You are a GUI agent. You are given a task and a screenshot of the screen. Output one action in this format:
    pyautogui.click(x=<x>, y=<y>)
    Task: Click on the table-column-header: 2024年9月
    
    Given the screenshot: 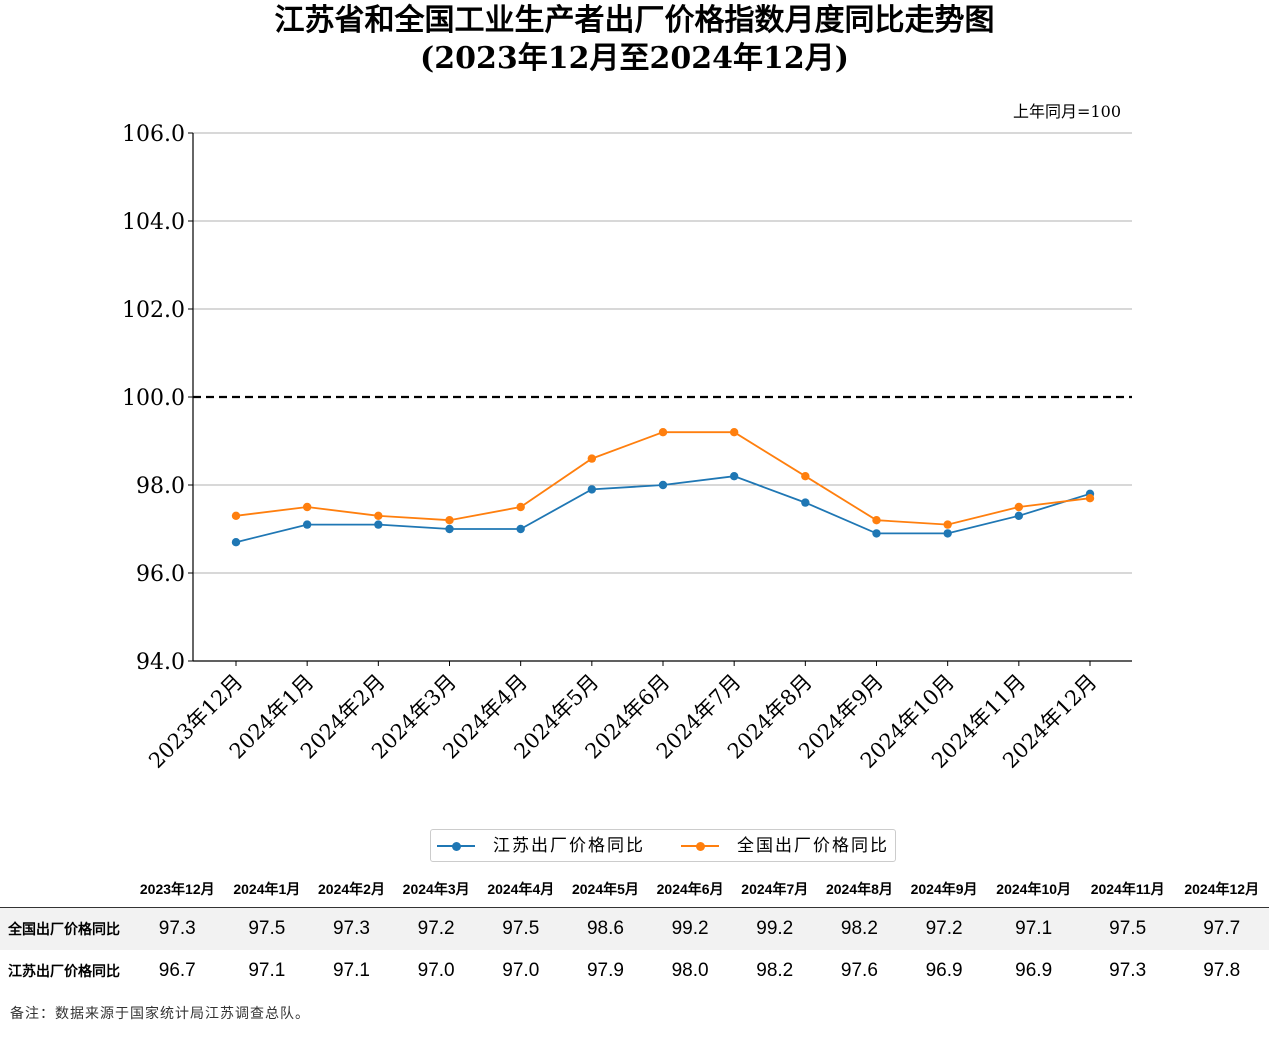 What is the action you would take?
    pyautogui.click(x=944, y=889)
    